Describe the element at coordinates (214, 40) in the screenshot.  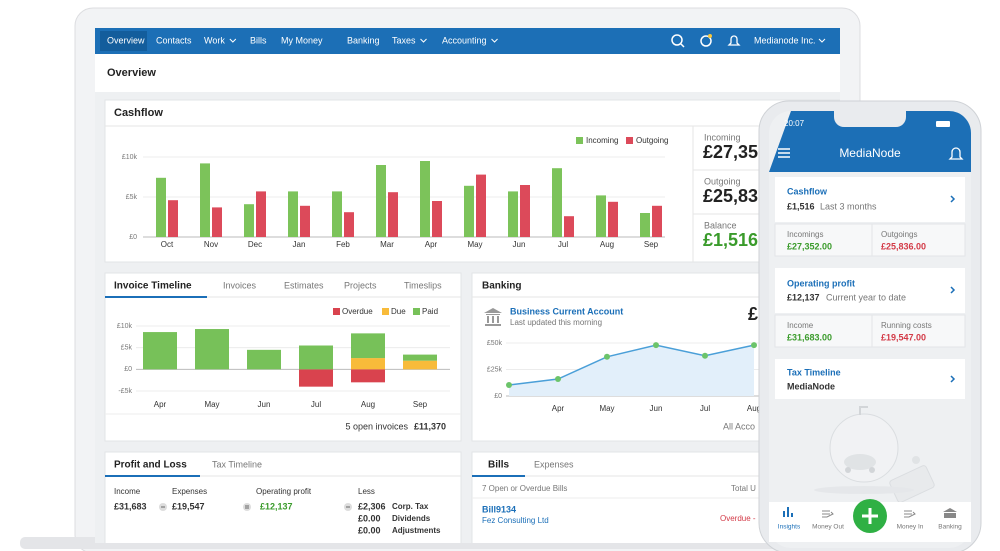
I see `nav-item: Work` at that location.